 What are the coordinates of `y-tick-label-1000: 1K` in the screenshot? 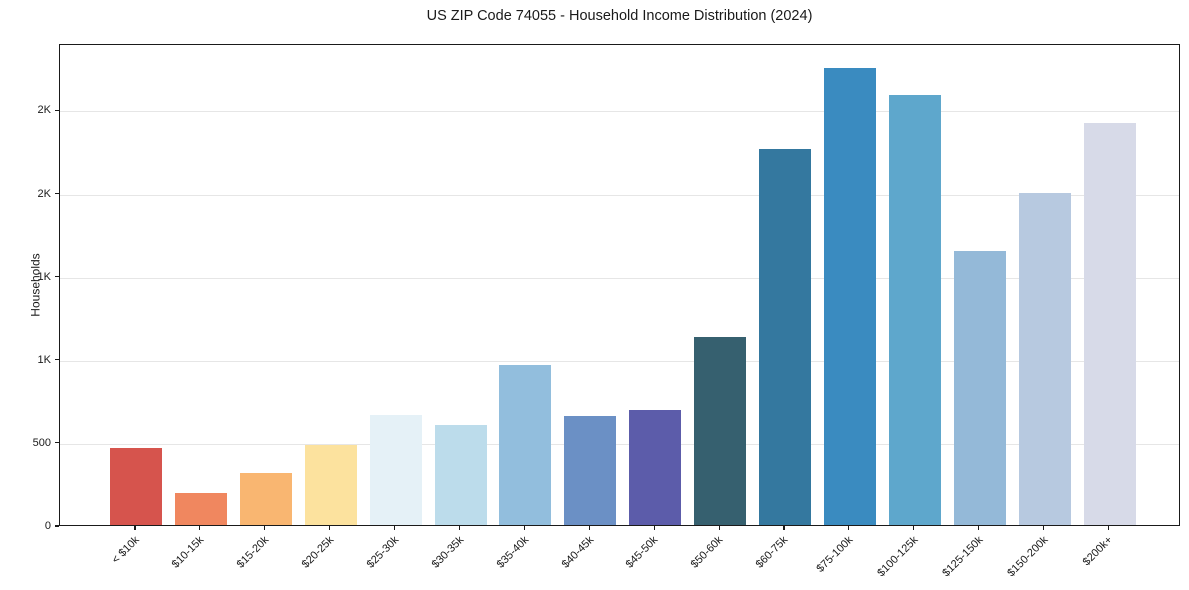 It's located at (44, 359).